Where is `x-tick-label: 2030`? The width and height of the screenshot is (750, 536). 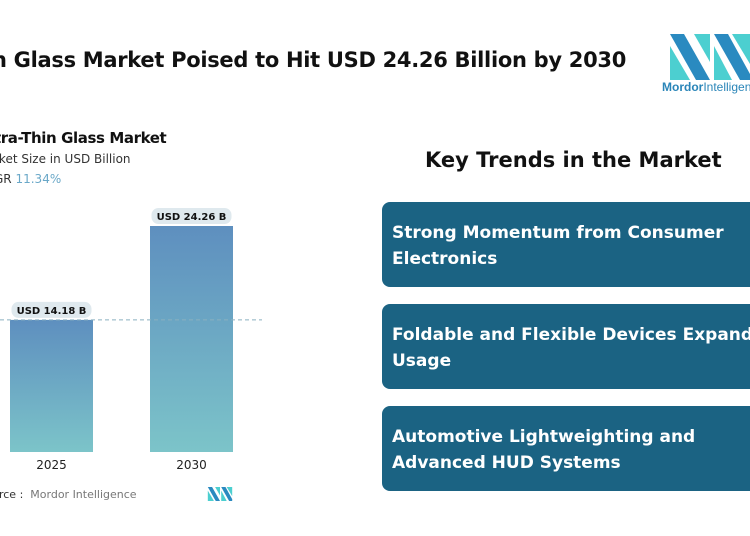 x-tick-label: 2030 is located at coordinates (191, 465).